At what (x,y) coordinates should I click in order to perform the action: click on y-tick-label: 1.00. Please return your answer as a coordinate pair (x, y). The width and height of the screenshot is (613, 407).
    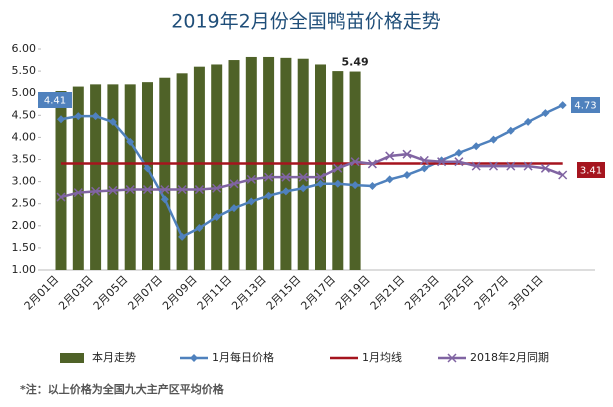
    Looking at the image, I should click on (24, 269).